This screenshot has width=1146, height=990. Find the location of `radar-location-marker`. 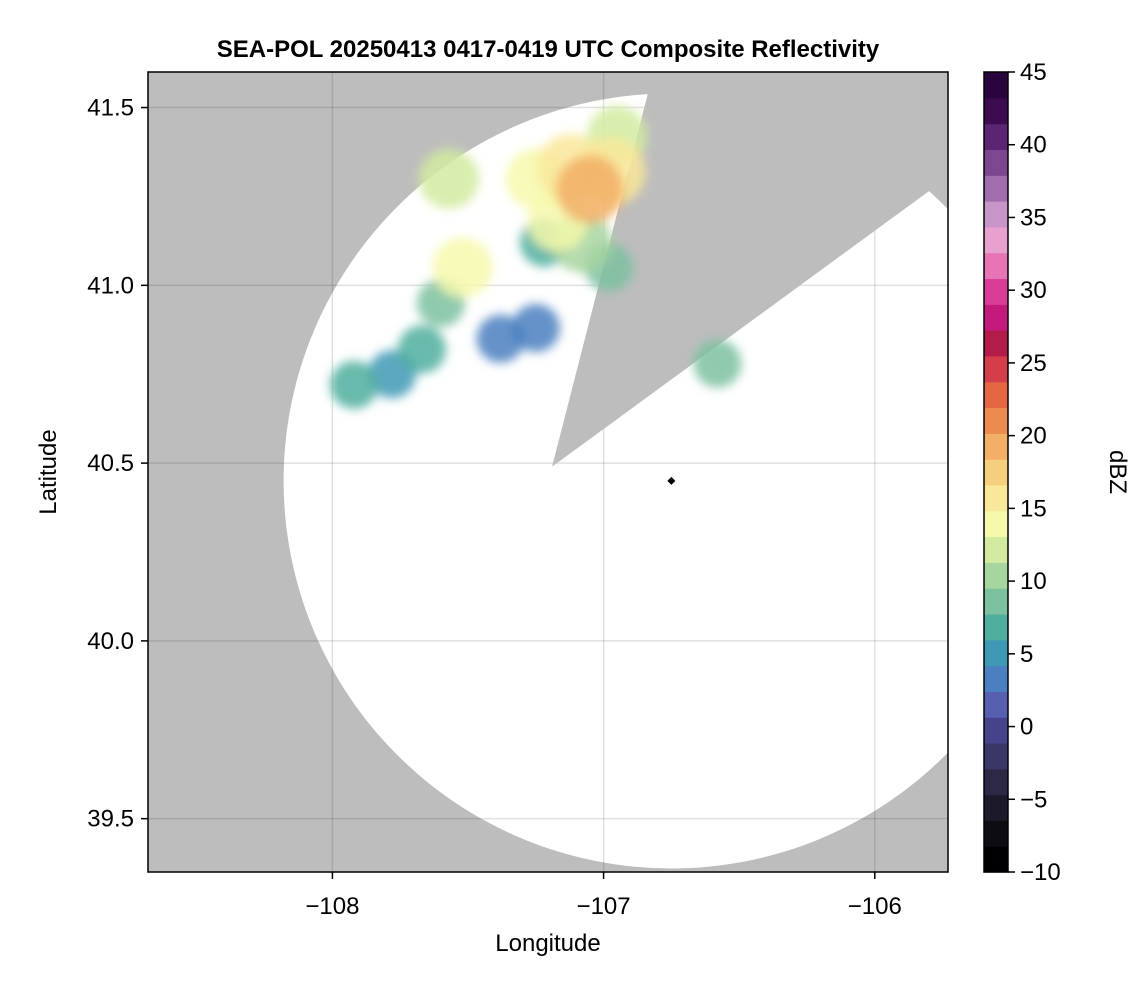

radar-location-marker is located at coordinates (671, 480).